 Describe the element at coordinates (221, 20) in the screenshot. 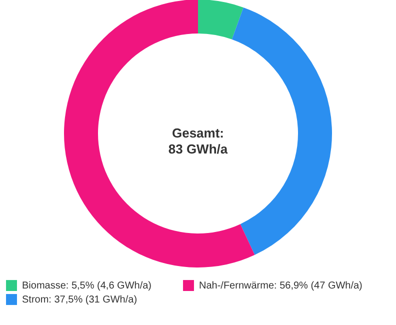

I see `donut-slice` at that location.